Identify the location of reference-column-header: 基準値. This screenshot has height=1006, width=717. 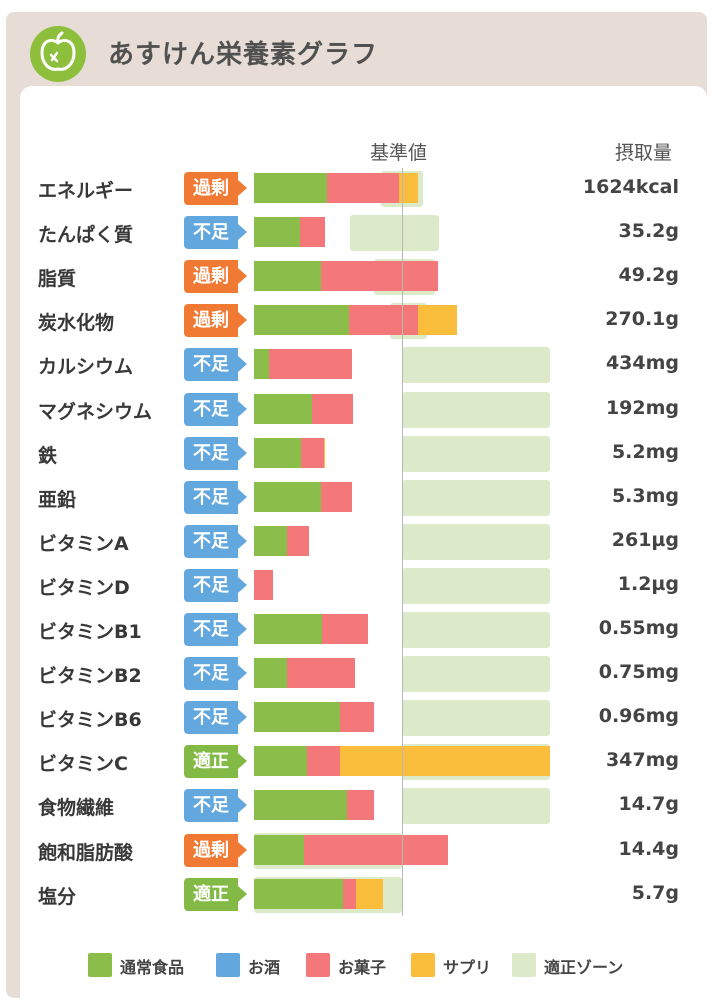
(399, 153).